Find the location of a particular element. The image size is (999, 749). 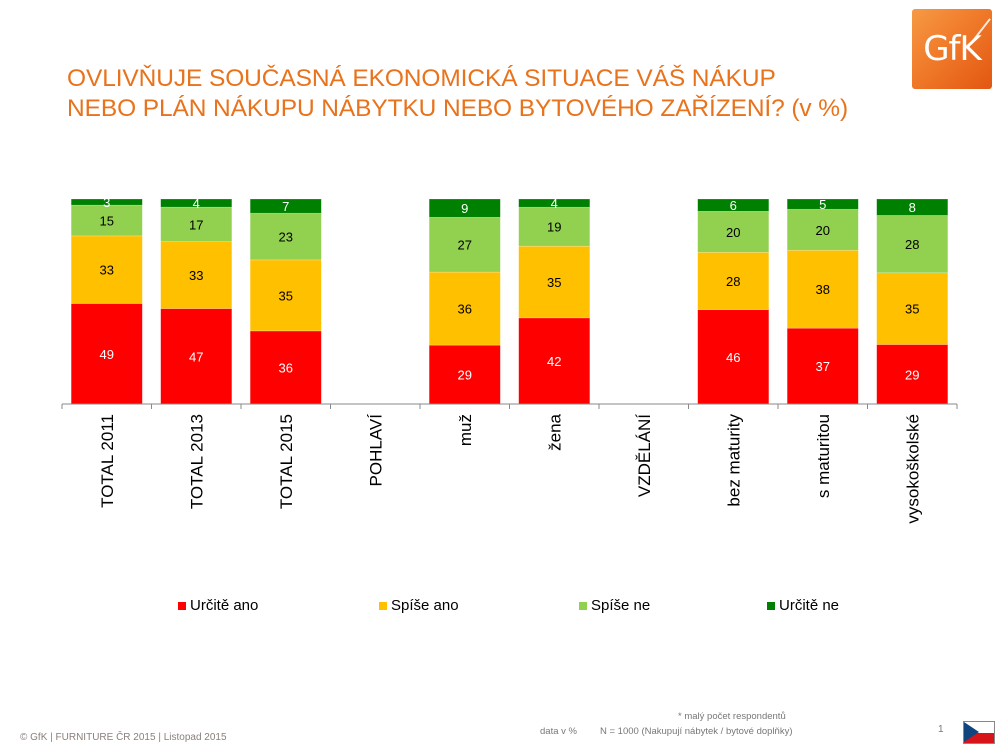

data-label-urcite-ano-total-2013: 47 is located at coordinates (196, 356).